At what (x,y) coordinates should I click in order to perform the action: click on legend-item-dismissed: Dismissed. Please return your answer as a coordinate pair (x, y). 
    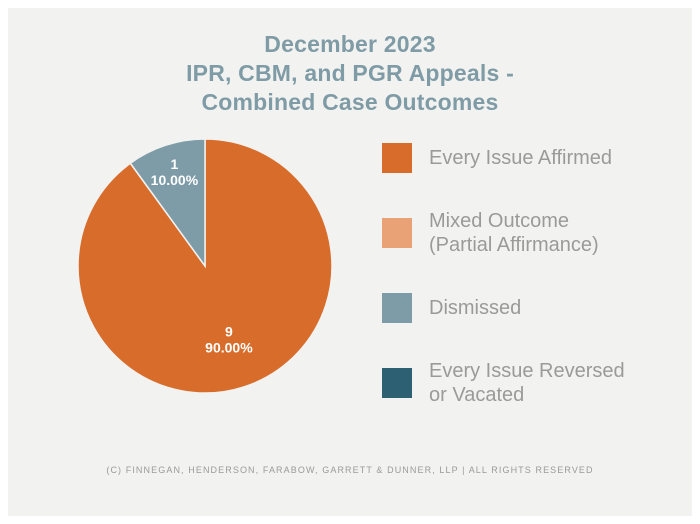
    Looking at the image, I should click on (503, 308).